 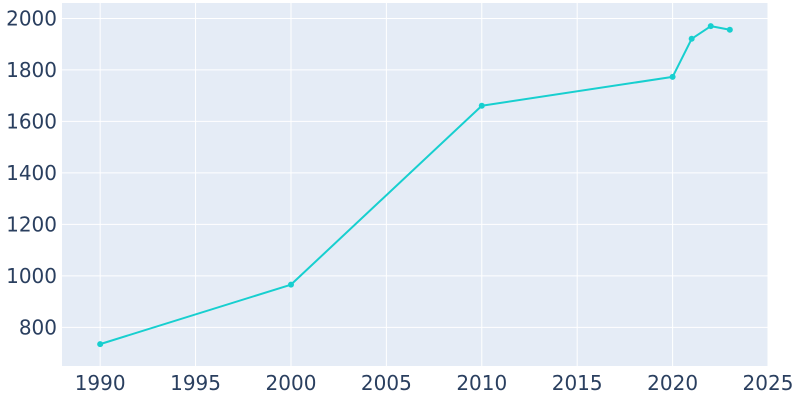 I want to click on x-tick-label: 2025, so click(x=768, y=383).